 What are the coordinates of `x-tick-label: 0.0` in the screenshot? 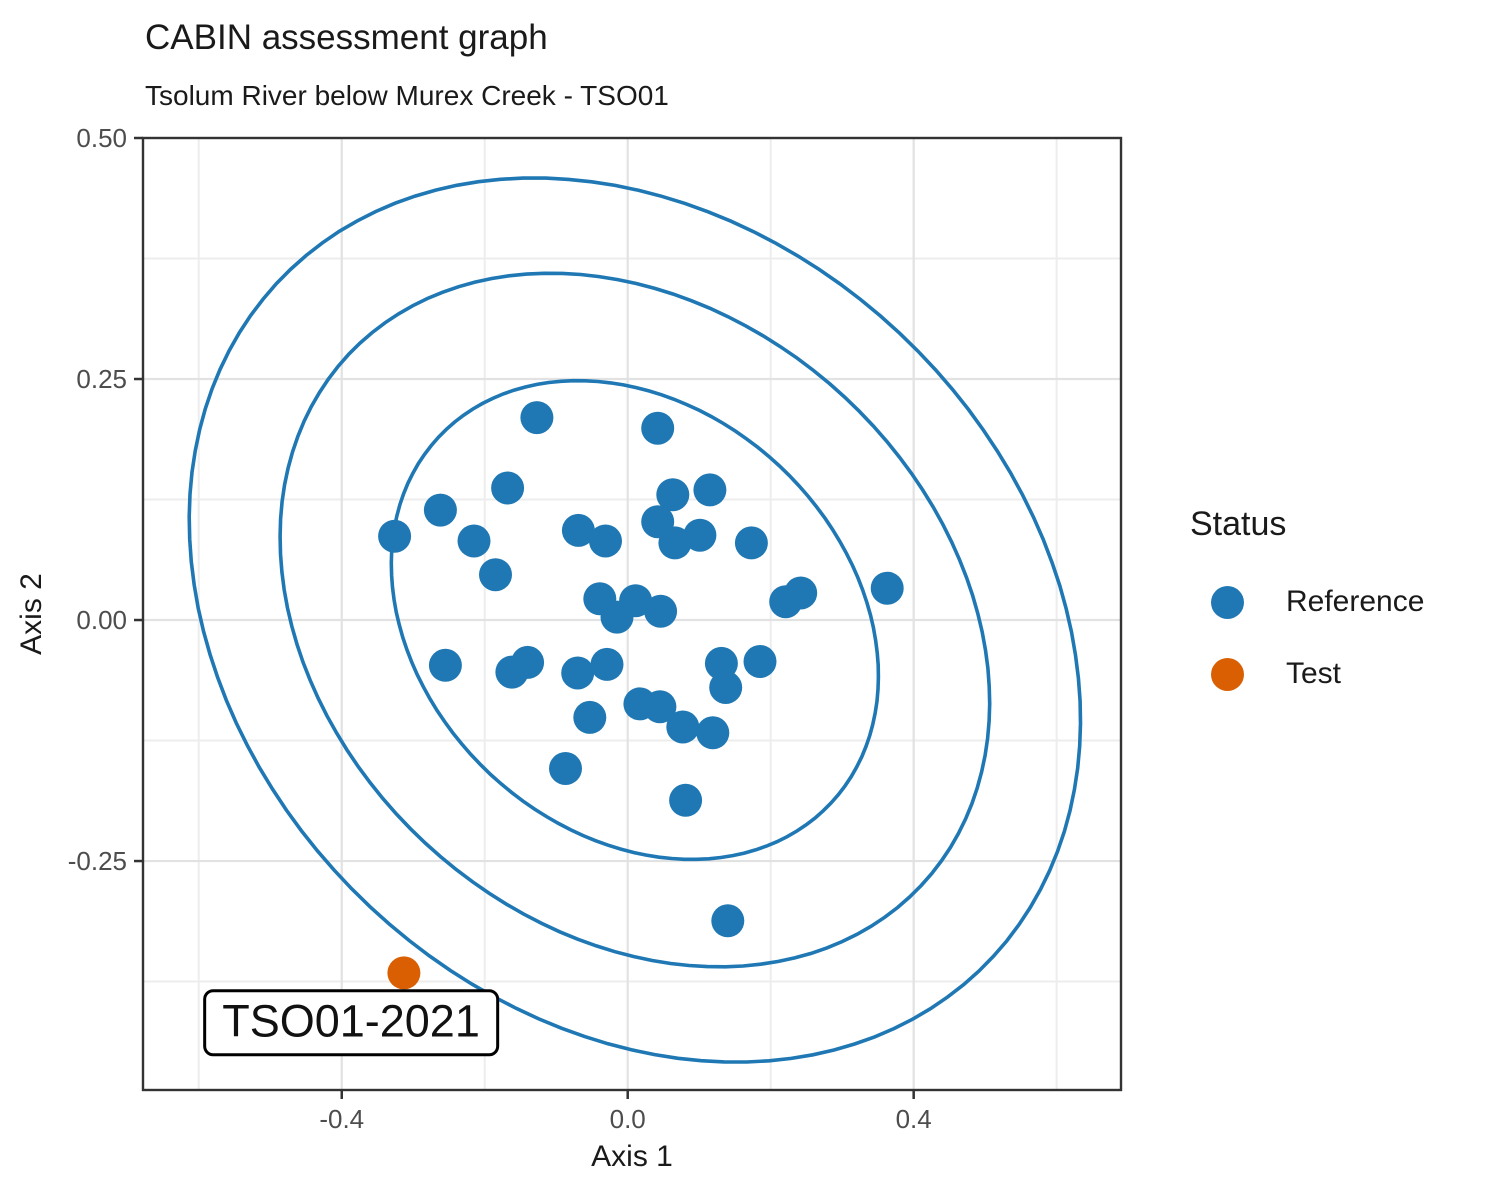 It's located at (628, 1119).